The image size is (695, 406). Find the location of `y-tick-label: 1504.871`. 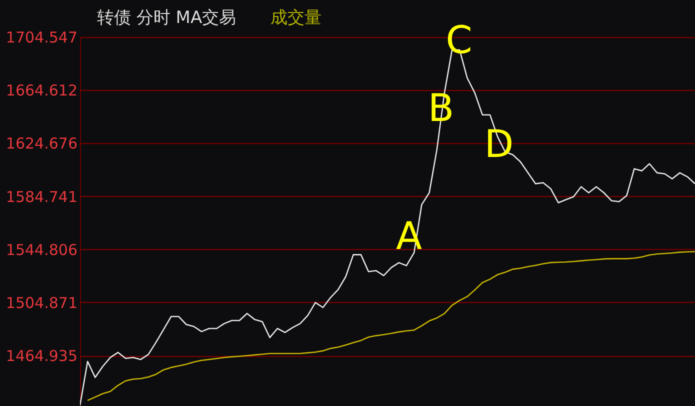

y-tick-label: 1504.871 is located at coordinates (42, 303).